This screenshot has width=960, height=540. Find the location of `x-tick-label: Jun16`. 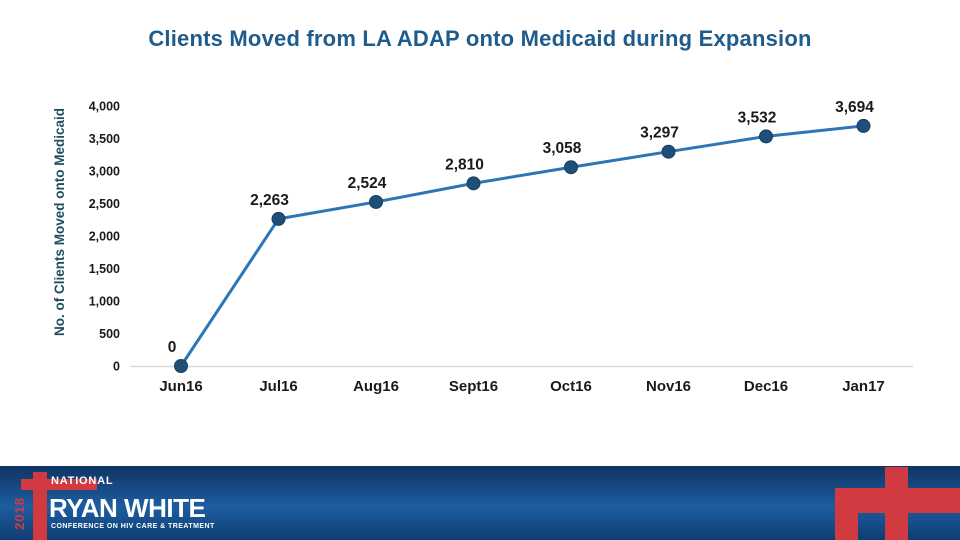

x-tick-label: Jun16 is located at coordinates (180, 386).